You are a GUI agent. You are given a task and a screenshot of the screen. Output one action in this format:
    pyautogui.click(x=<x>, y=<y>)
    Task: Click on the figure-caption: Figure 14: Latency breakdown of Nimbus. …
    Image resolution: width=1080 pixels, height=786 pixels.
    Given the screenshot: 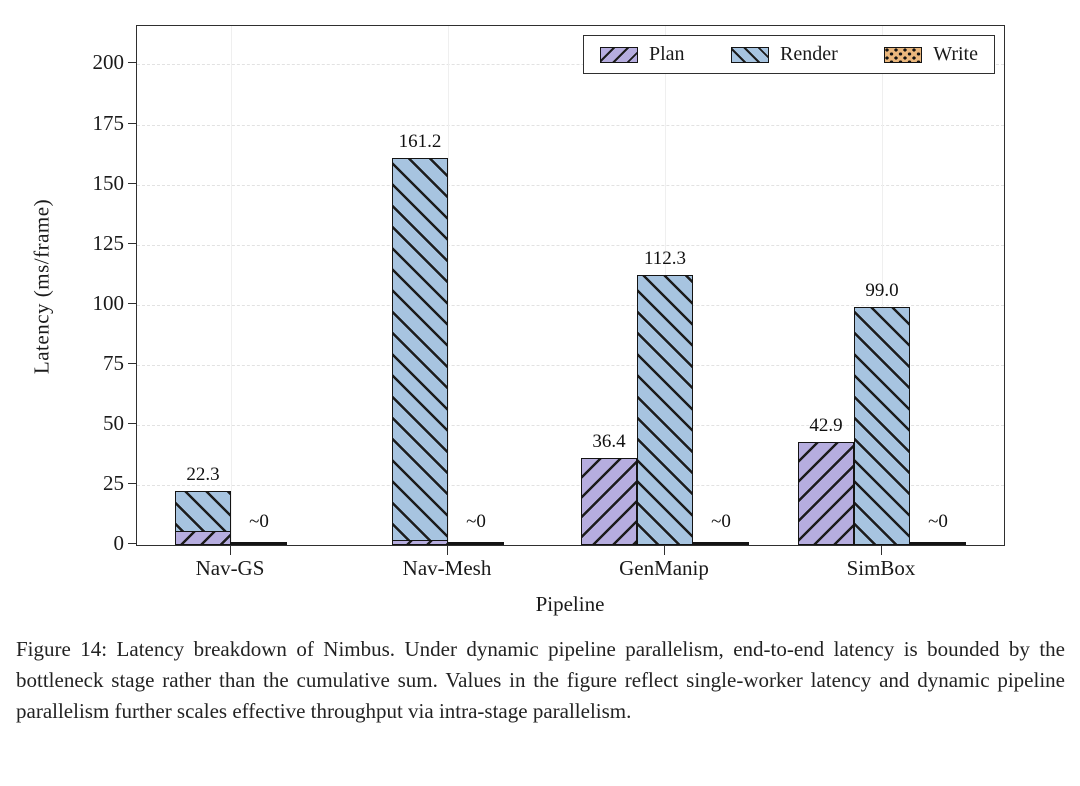 What is the action you would take?
    pyautogui.click(x=540, y=680)
    